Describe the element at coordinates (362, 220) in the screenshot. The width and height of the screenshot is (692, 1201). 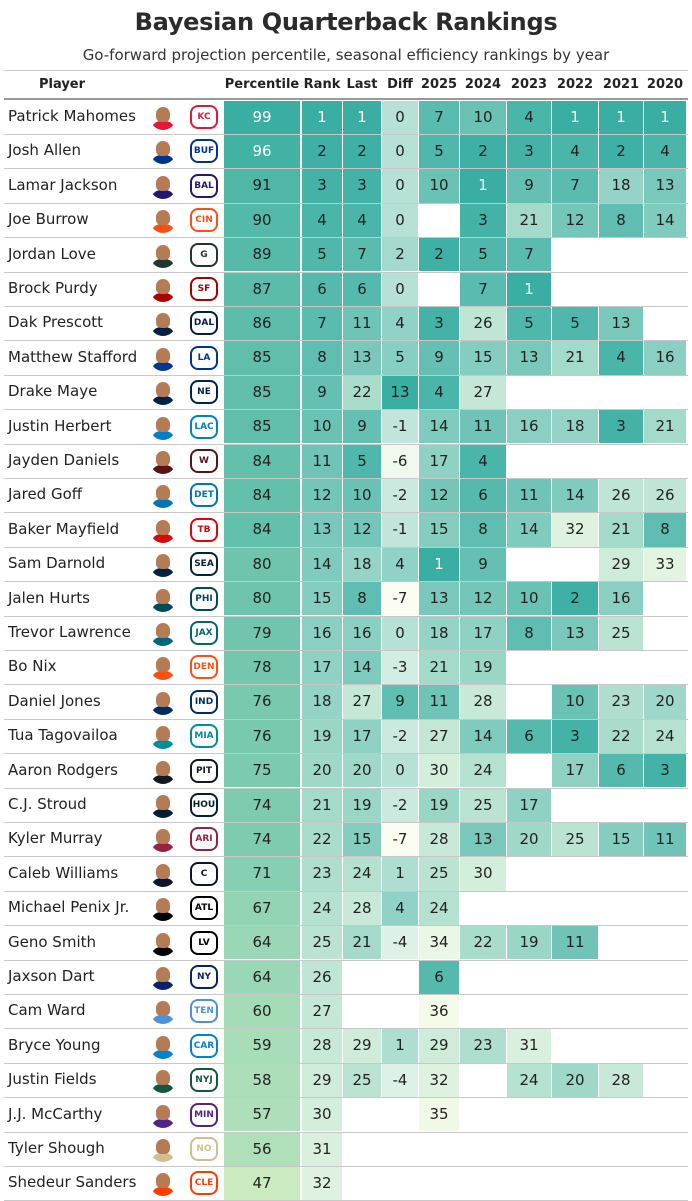
I see `cell-last: 4` at that location.